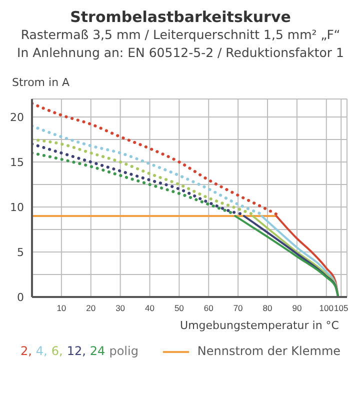  What do you see at coordinates (341, 308) in the screenshot?
I see `x-tick-label: 105` at bounding box center [341, 308].